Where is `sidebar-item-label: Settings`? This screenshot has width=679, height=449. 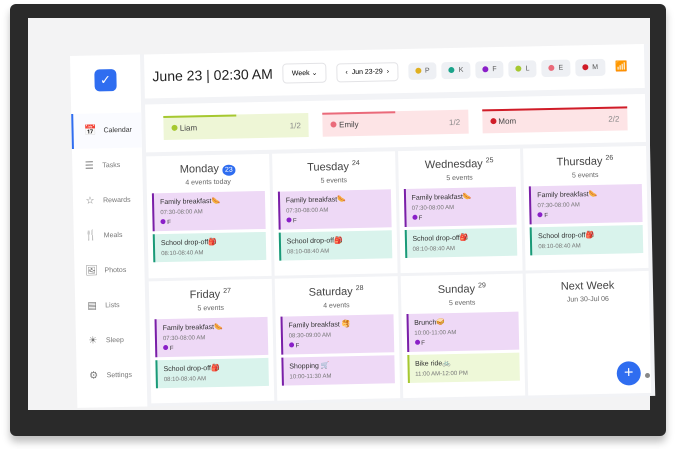
sidebar-item-label: Settings is located at coordinates (119, 375).